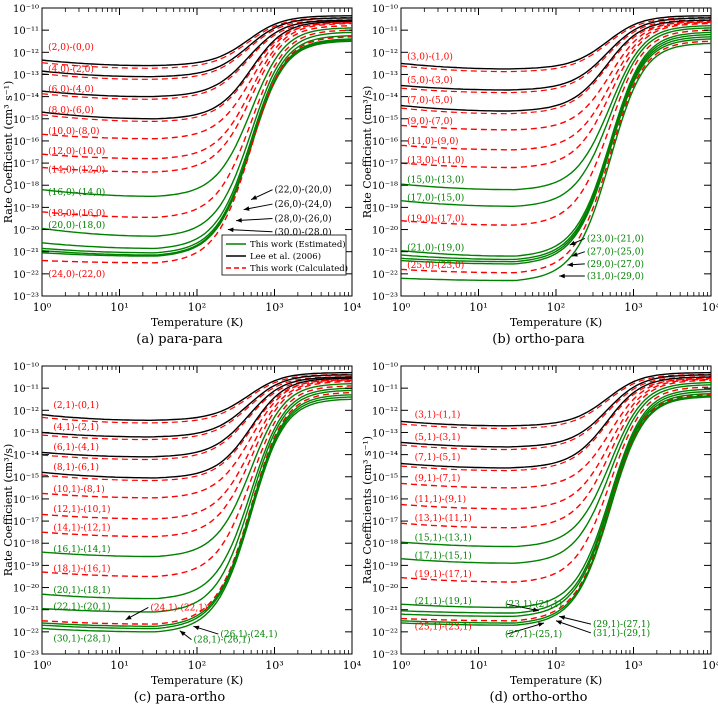 The width and height of the screenshot is (718, 715). What do you see at coordinates (443, 574) in the screenshot?
I see `curve-label: (19,1)-(17,1)` at bounding box center [443, 574].